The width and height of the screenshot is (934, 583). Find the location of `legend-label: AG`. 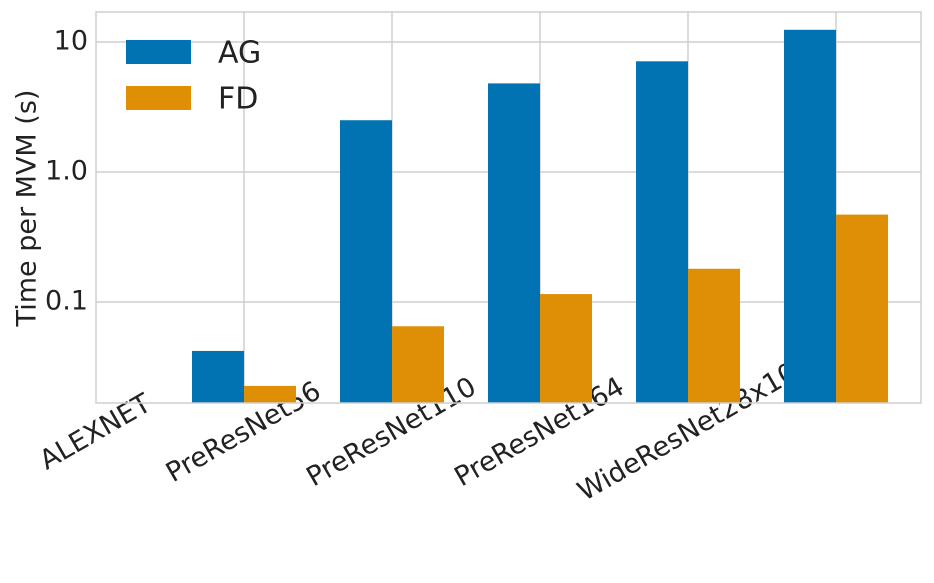

legend-label: AG is located at coordinates (239, 53).